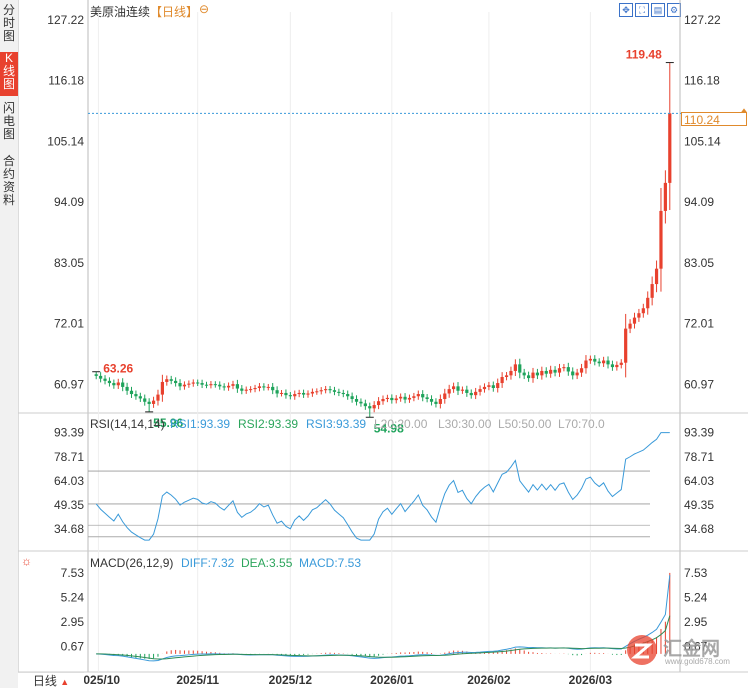 The image size is (748, 690). Describe the element at coordinates (696, 598) in the screenshot. I see `macd-tick-right: 5.24` at that location.